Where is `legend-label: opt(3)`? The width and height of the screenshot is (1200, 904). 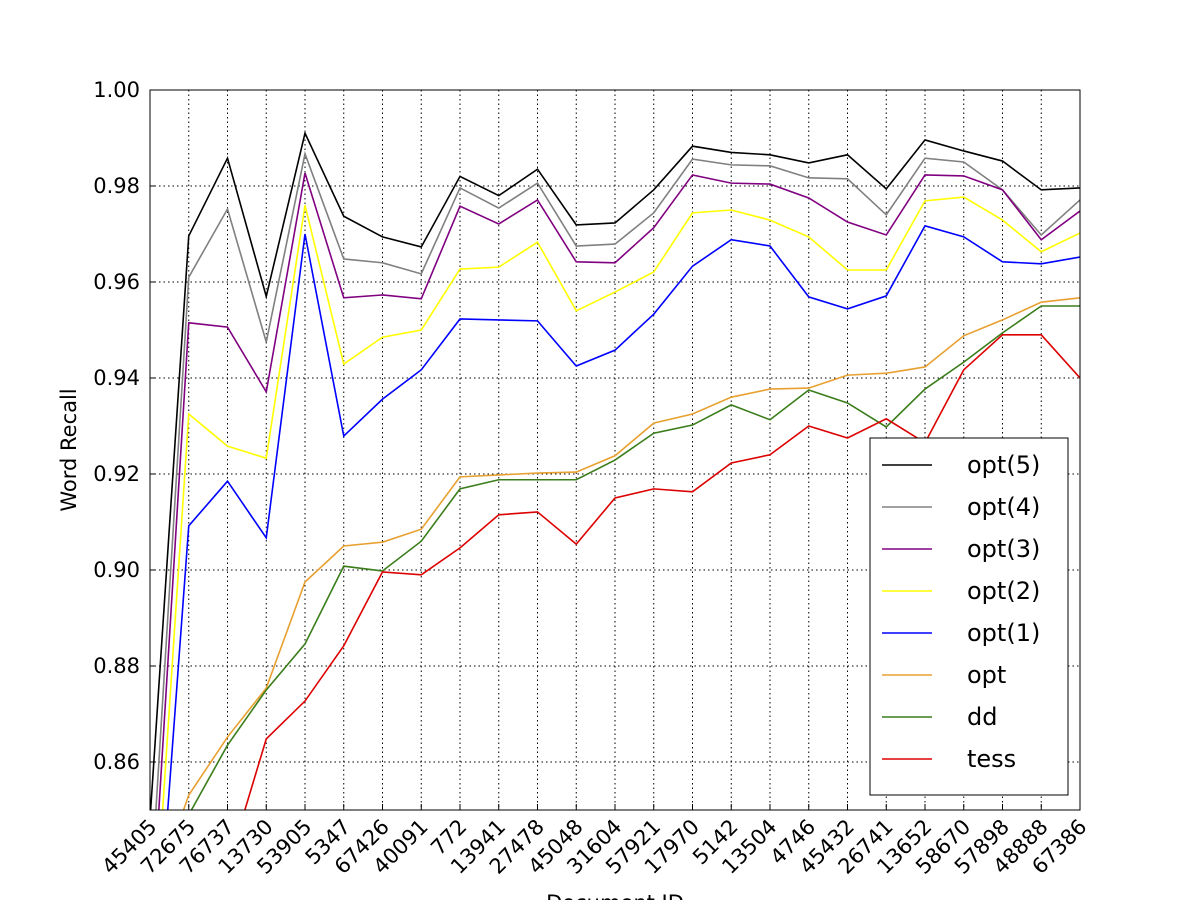 legend-label: opt(3) is located at coordinates (1003, 549).